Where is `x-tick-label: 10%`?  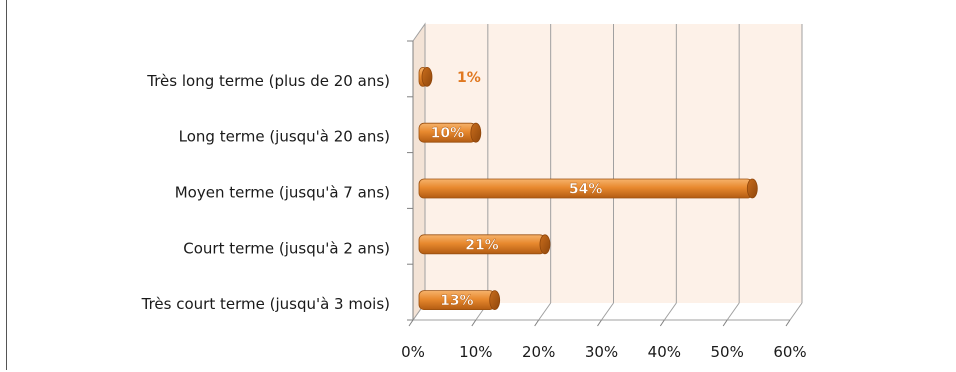 x-tick-label: 10% is located at coordinates (475, 352).